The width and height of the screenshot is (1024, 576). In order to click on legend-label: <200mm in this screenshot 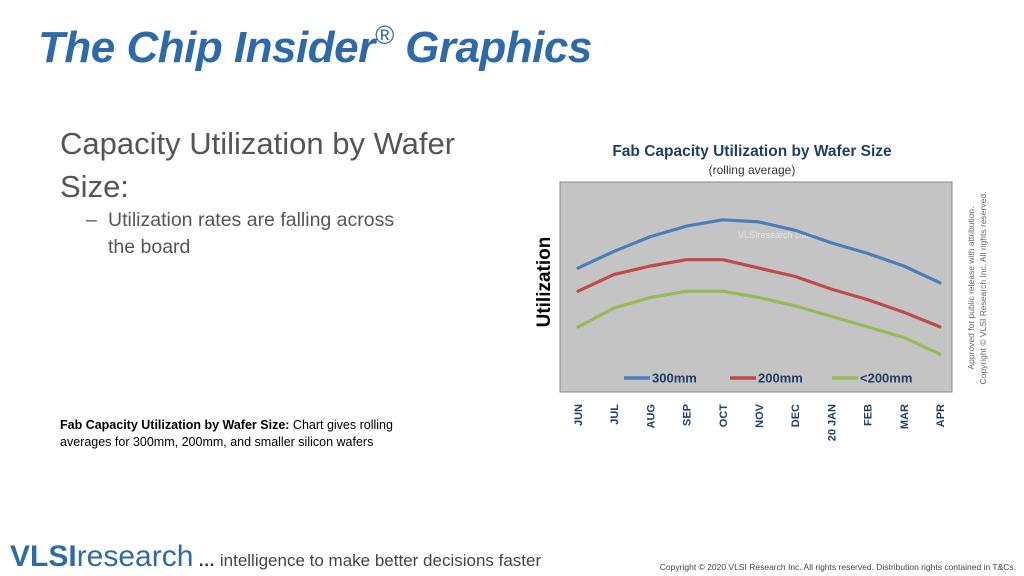, I will do `click(886, 378)`.